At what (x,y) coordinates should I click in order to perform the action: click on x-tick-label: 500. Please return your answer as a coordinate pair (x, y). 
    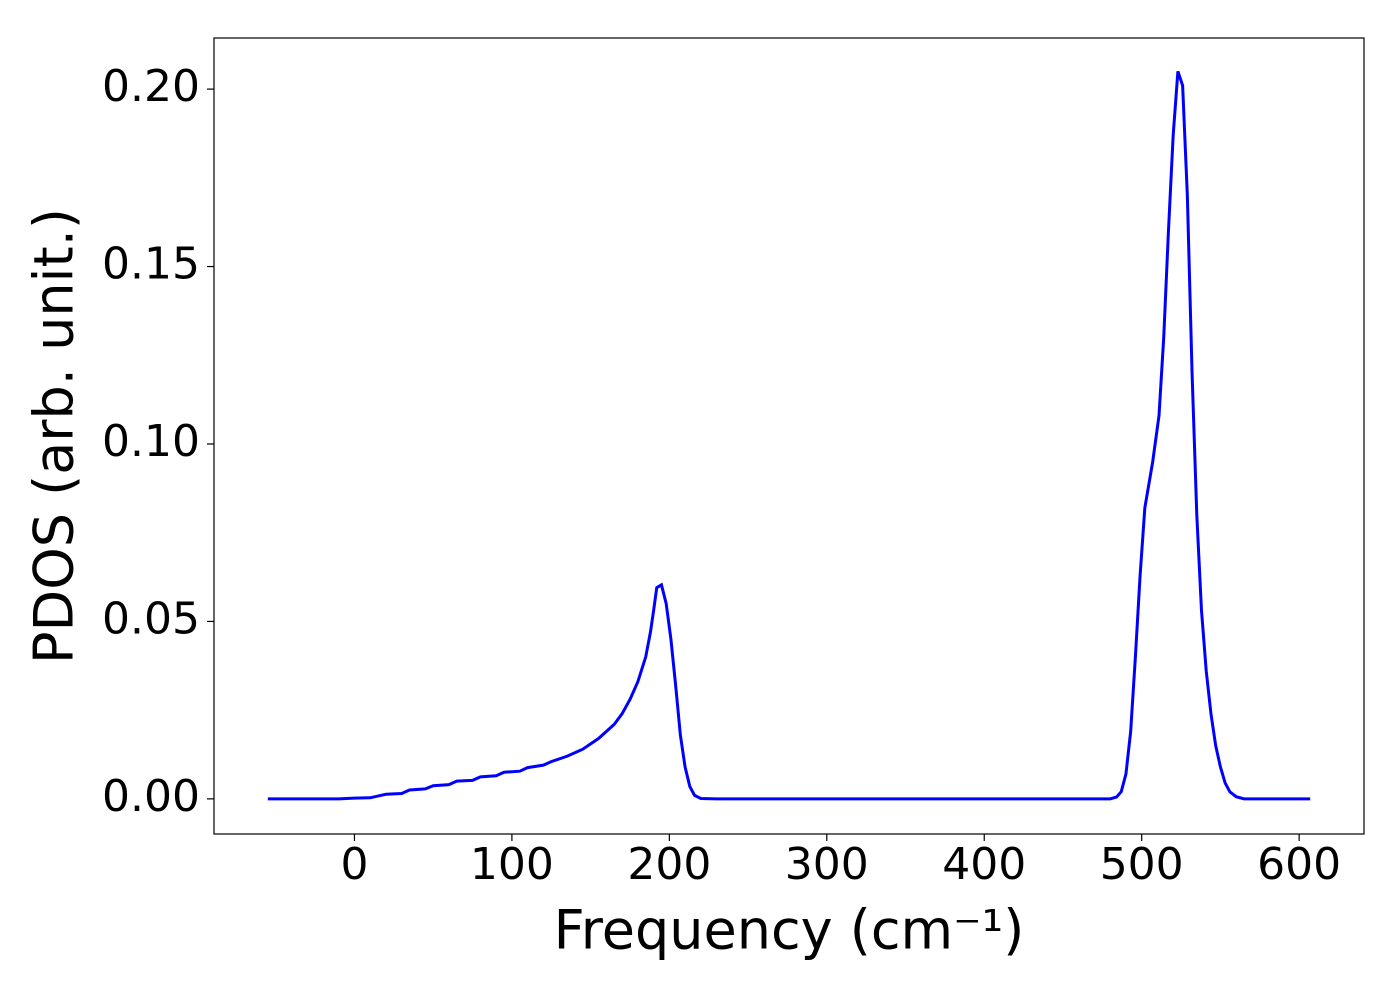
    Looking at the image, I should click on (1142, 864).